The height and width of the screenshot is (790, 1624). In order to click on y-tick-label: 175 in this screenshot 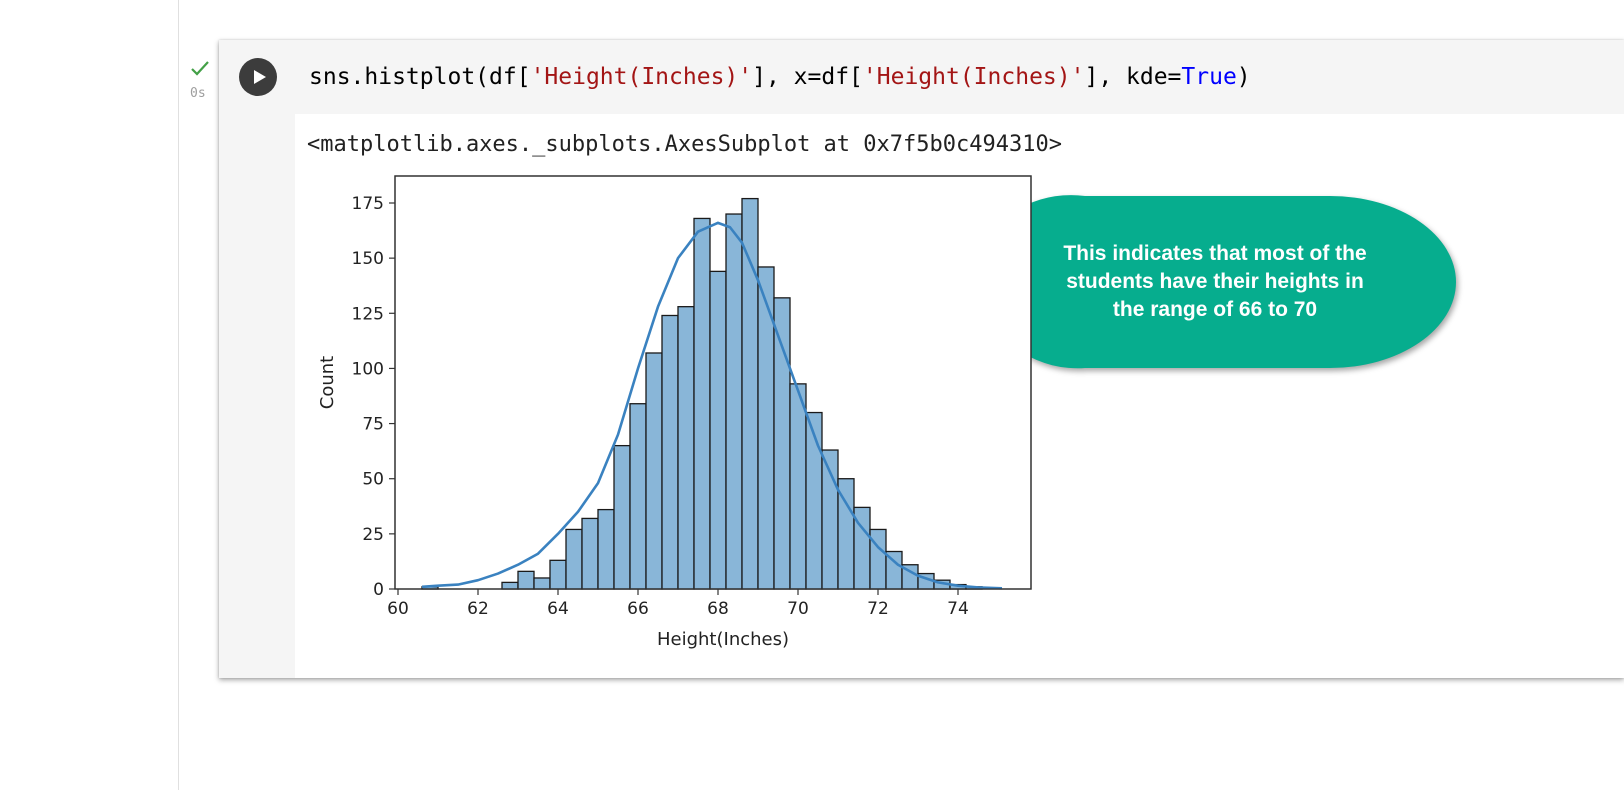, I will do `click(368, 204)`.